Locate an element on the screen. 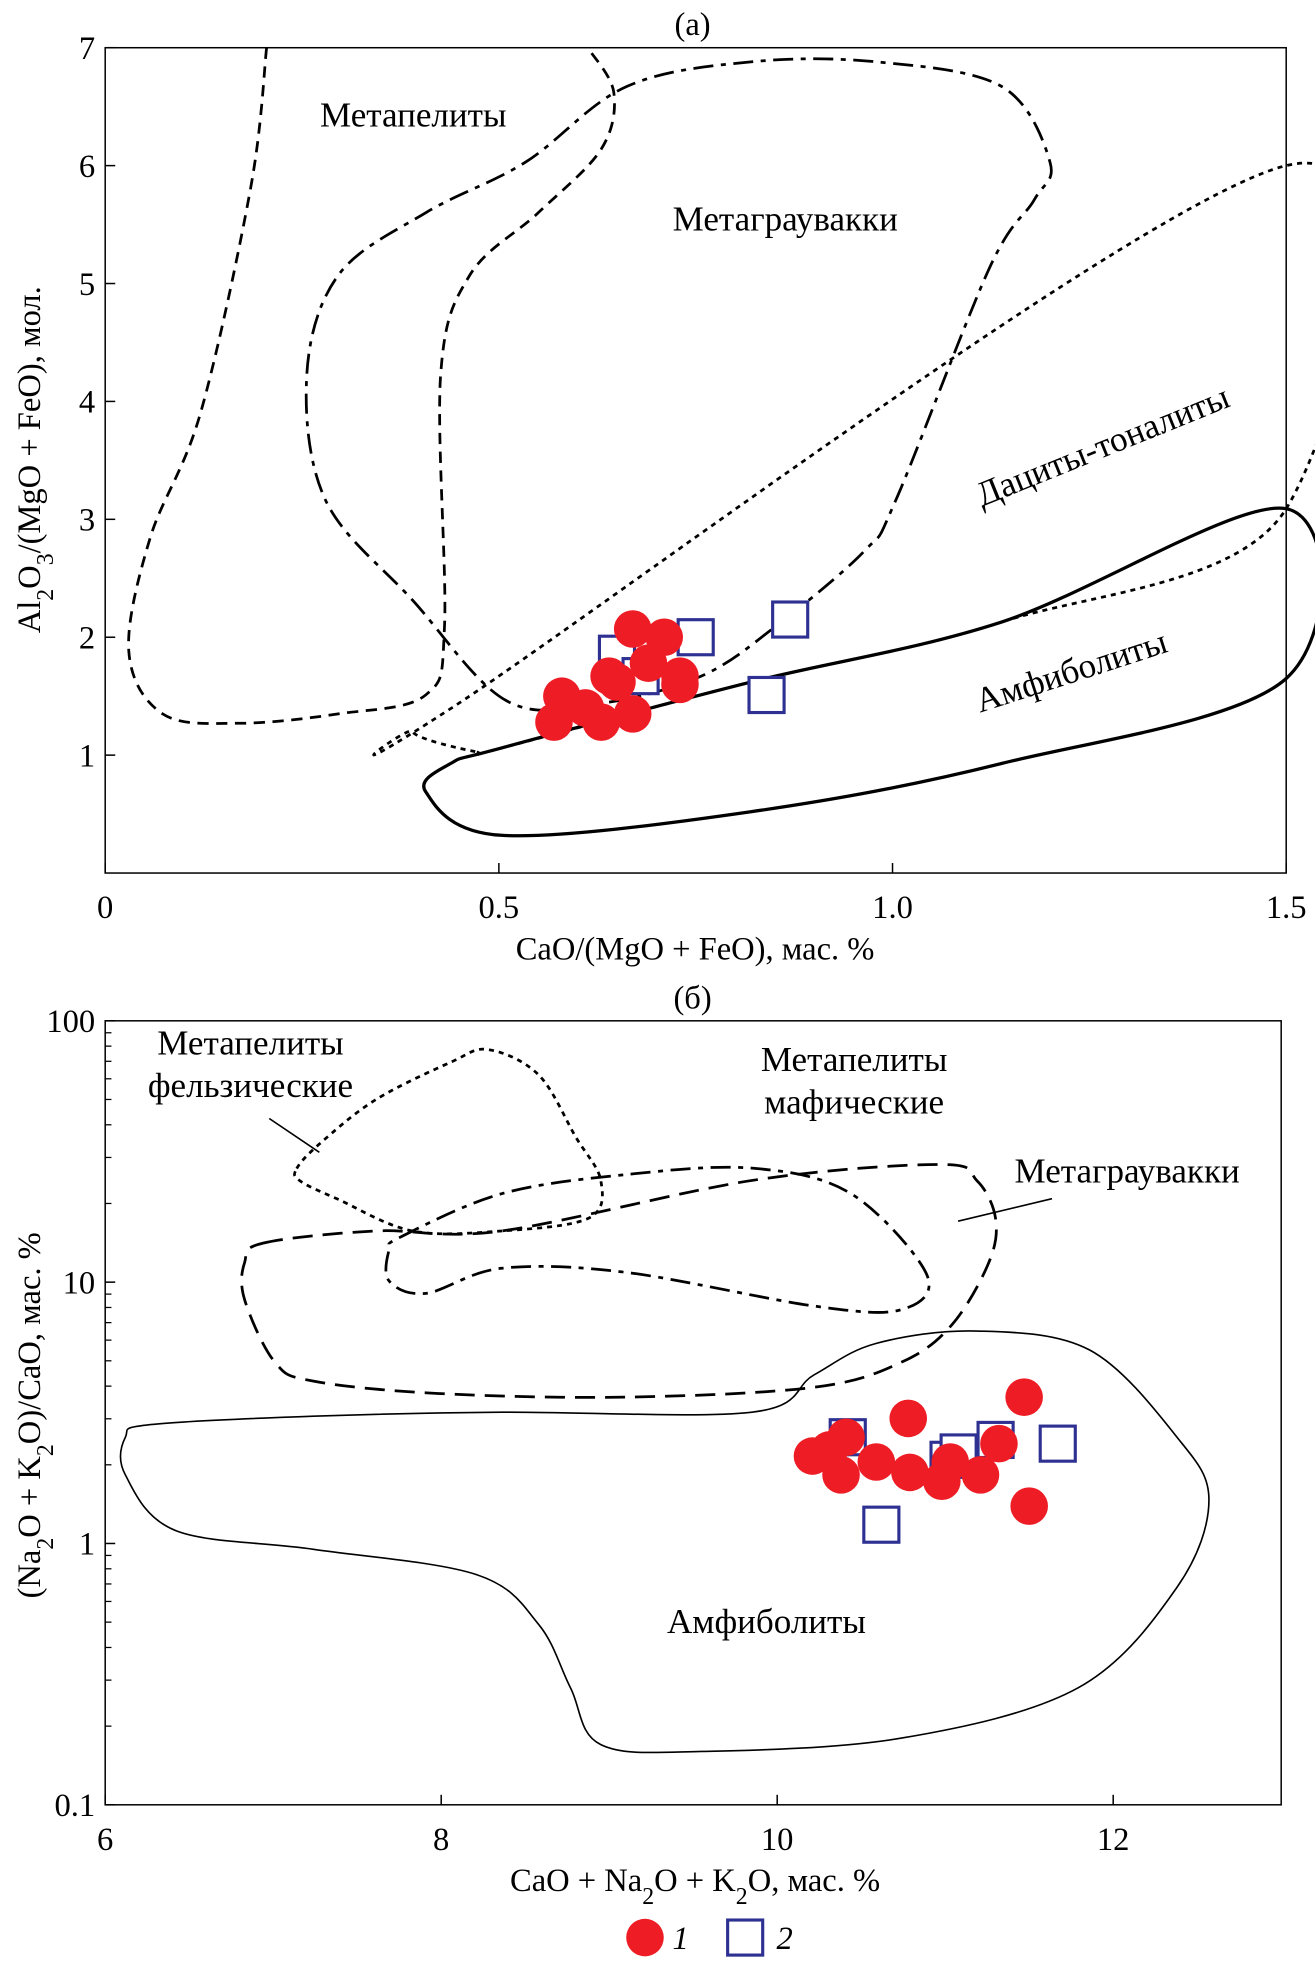  region-label-felsic-2: фельзические is located at coordinates (250, 1085).